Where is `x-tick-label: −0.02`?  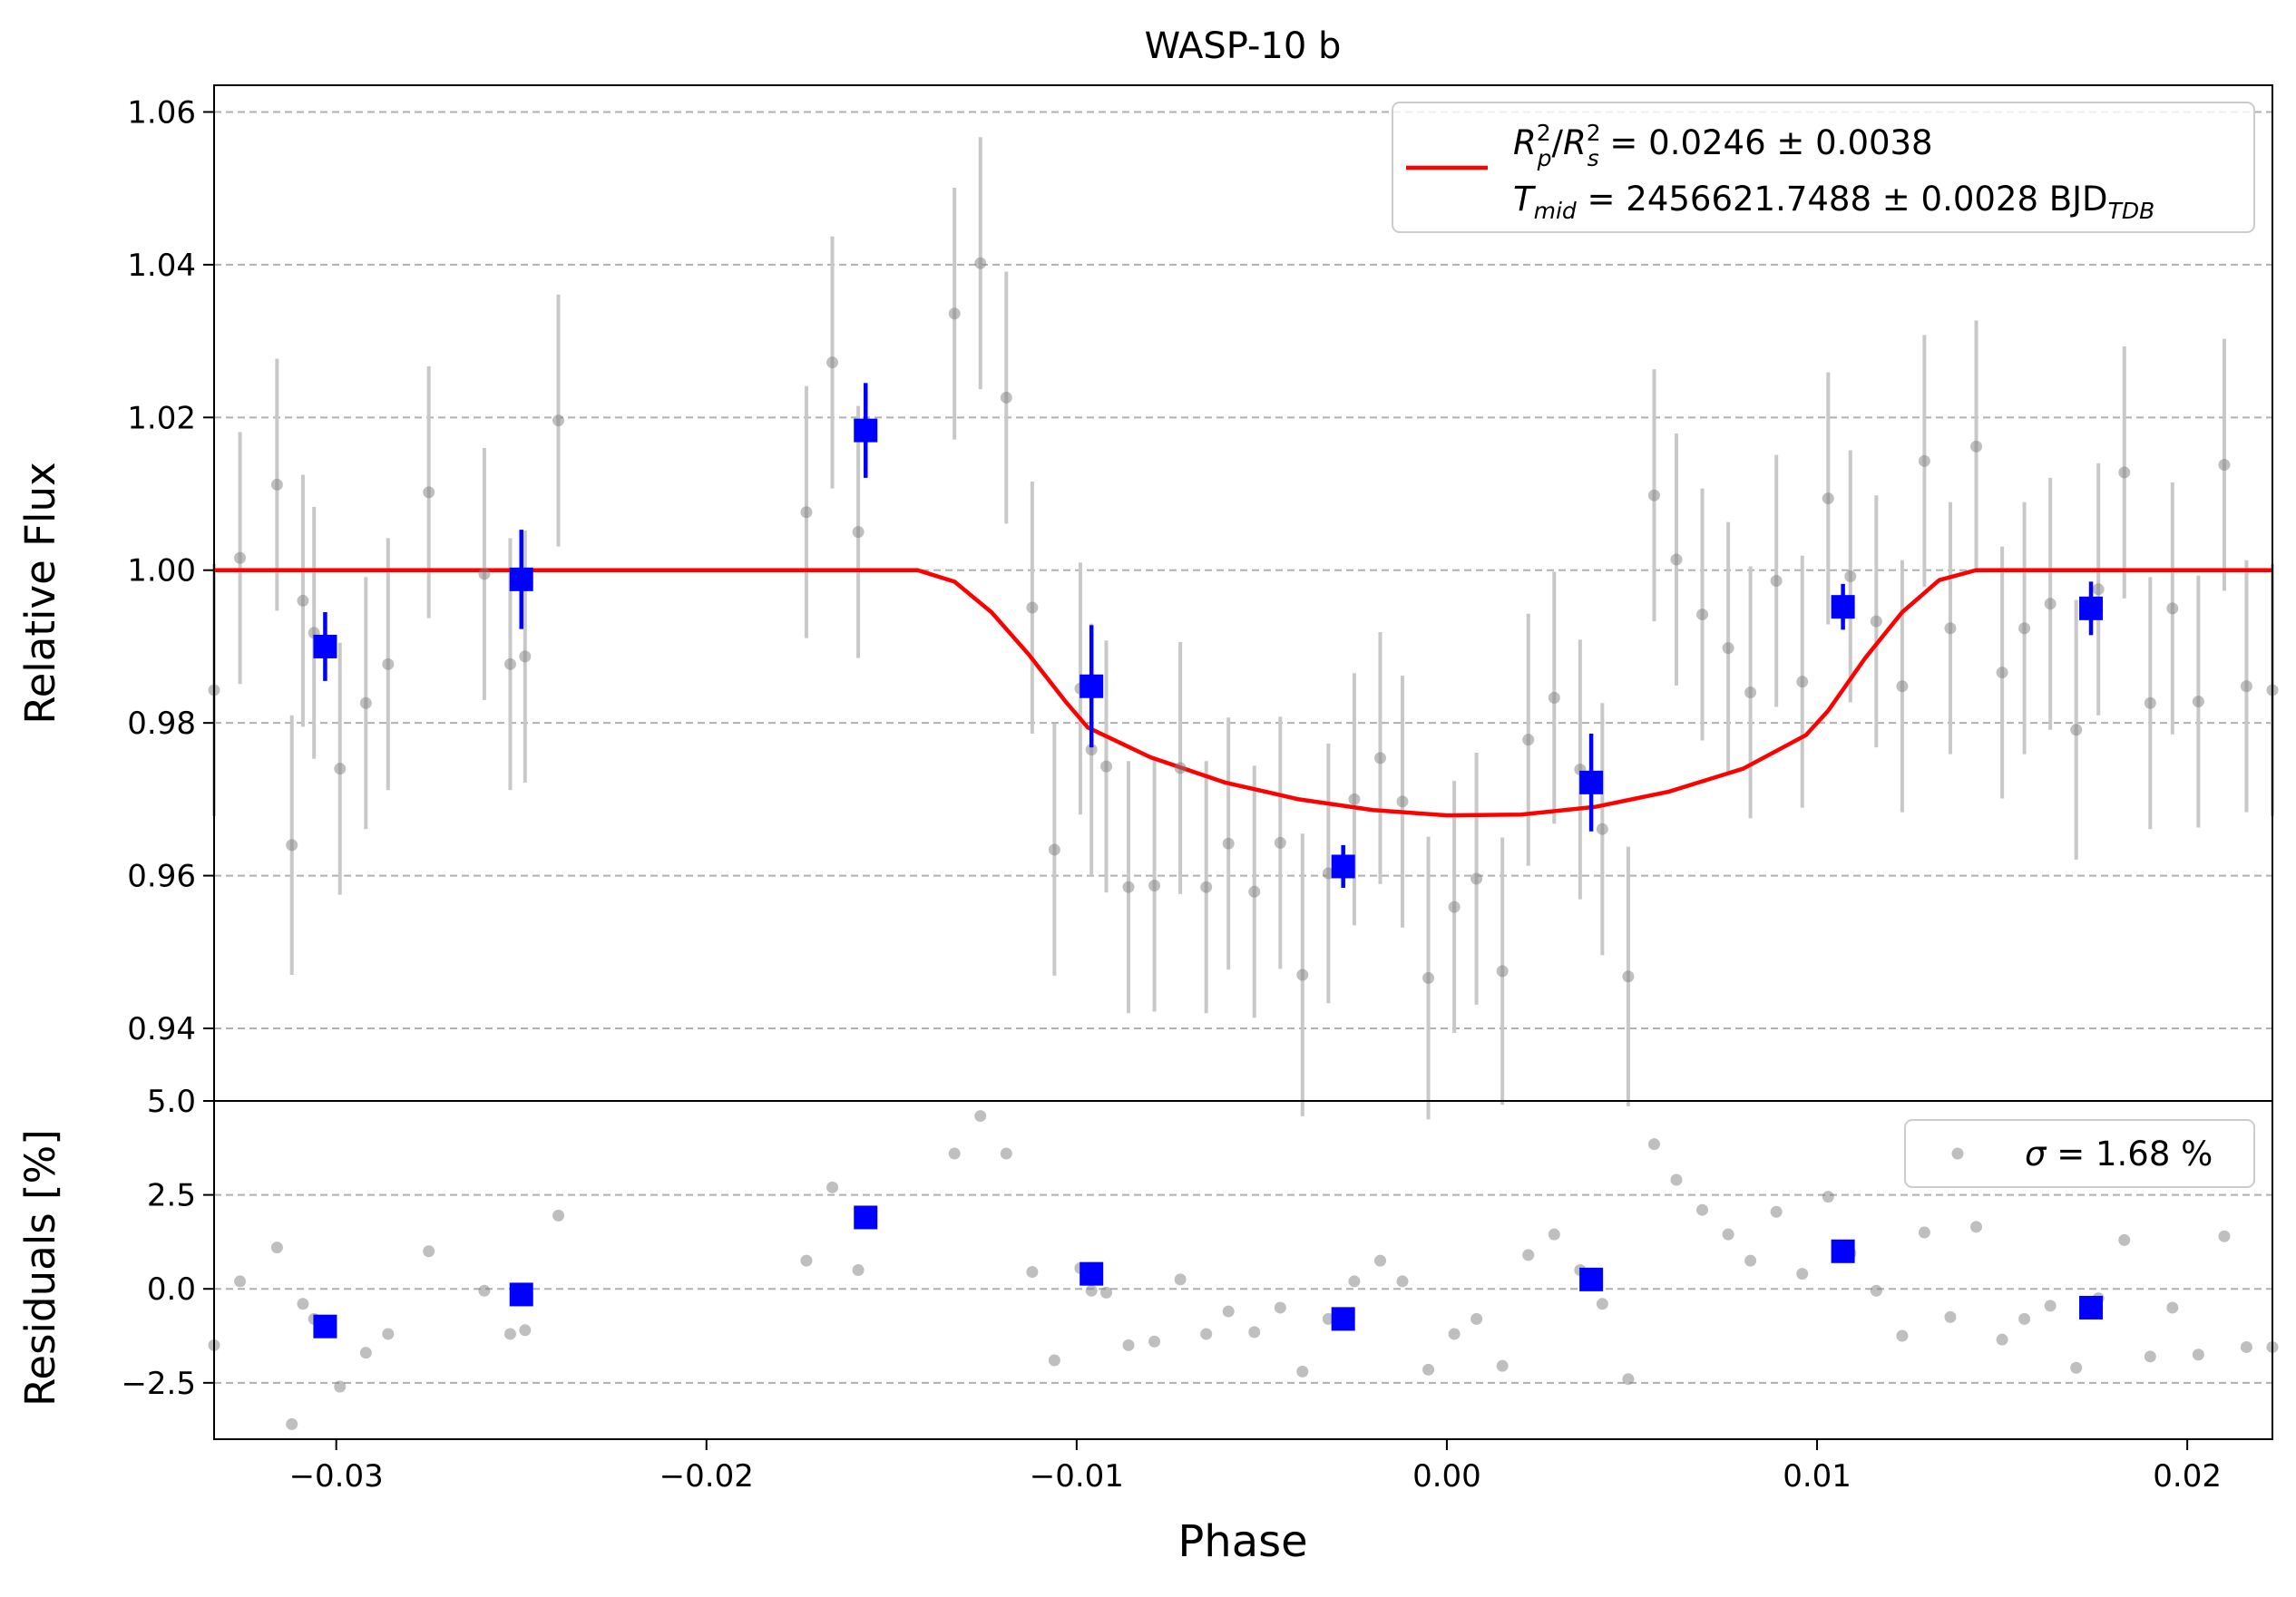 x-tick-label: −0.02 is located at coordinates (707, 1476).